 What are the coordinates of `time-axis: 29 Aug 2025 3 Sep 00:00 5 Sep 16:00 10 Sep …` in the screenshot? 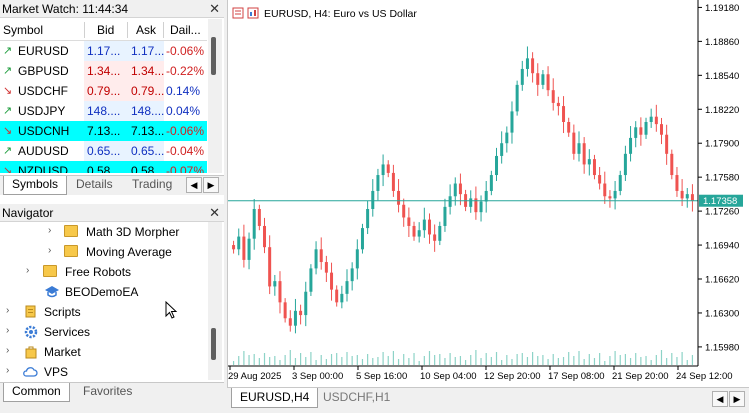 It's located at (480, 374).